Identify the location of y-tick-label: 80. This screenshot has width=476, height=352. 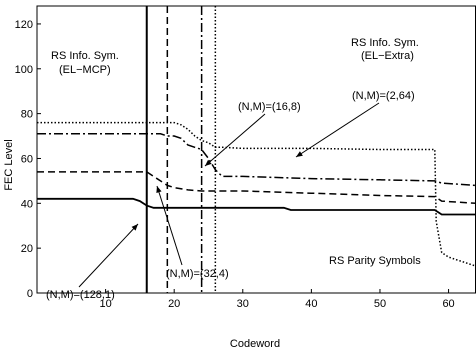
(27, 115).